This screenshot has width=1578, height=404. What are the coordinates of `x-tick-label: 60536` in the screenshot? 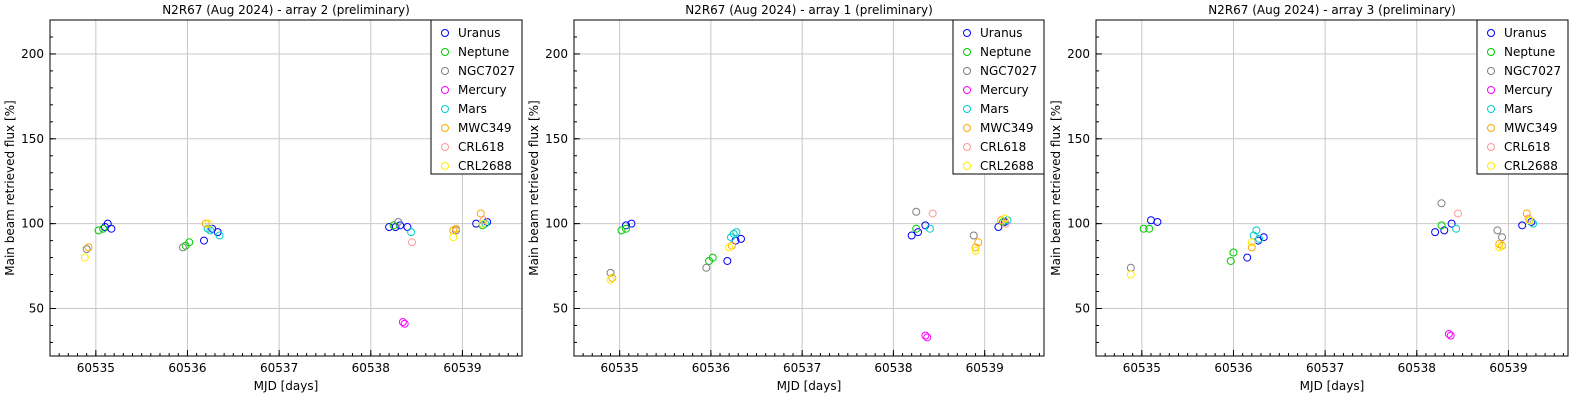 It's located at (187, 368).